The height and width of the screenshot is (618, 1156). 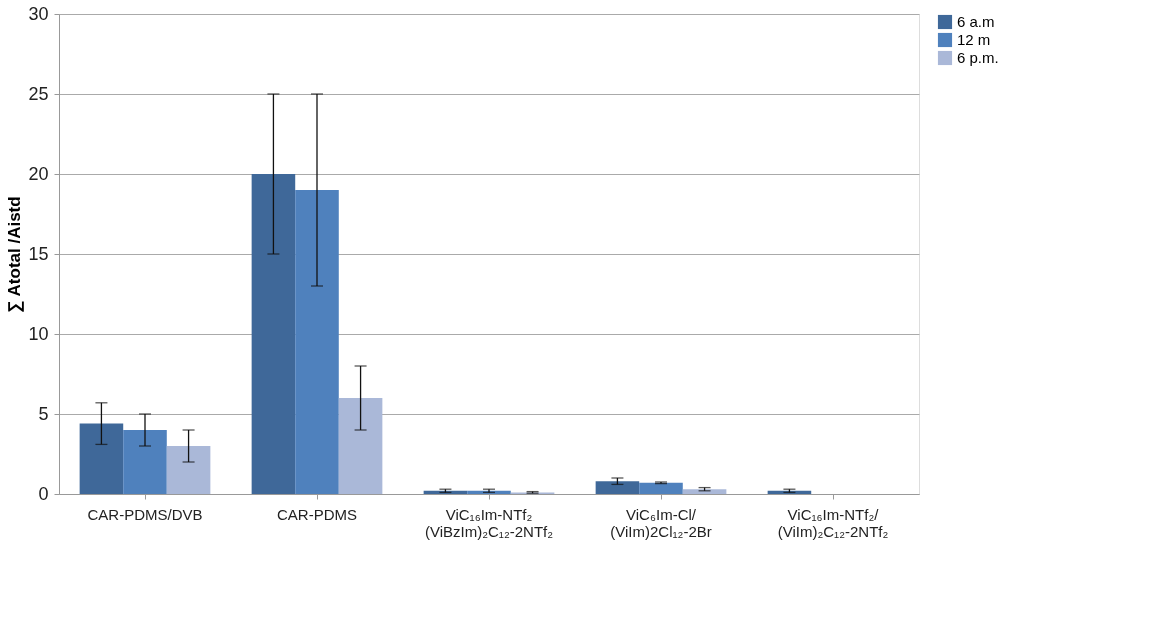 What do you see at coordinates (978, 57) in the screenshot?
I see `legend-label: 6 p.m.` at bounding box center [978, 57].